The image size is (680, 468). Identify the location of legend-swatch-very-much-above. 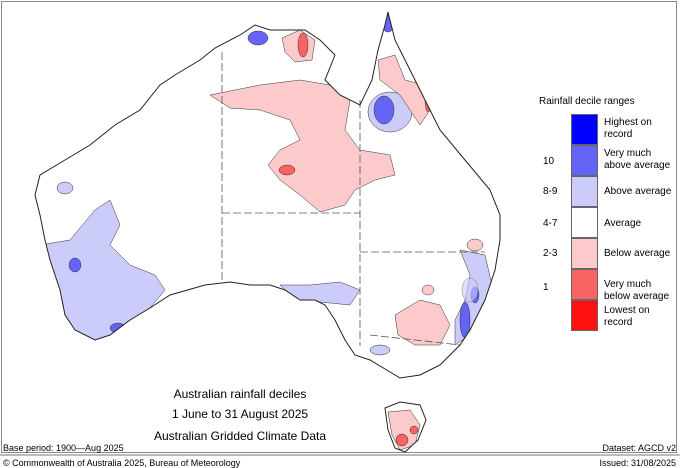
(584, 160).